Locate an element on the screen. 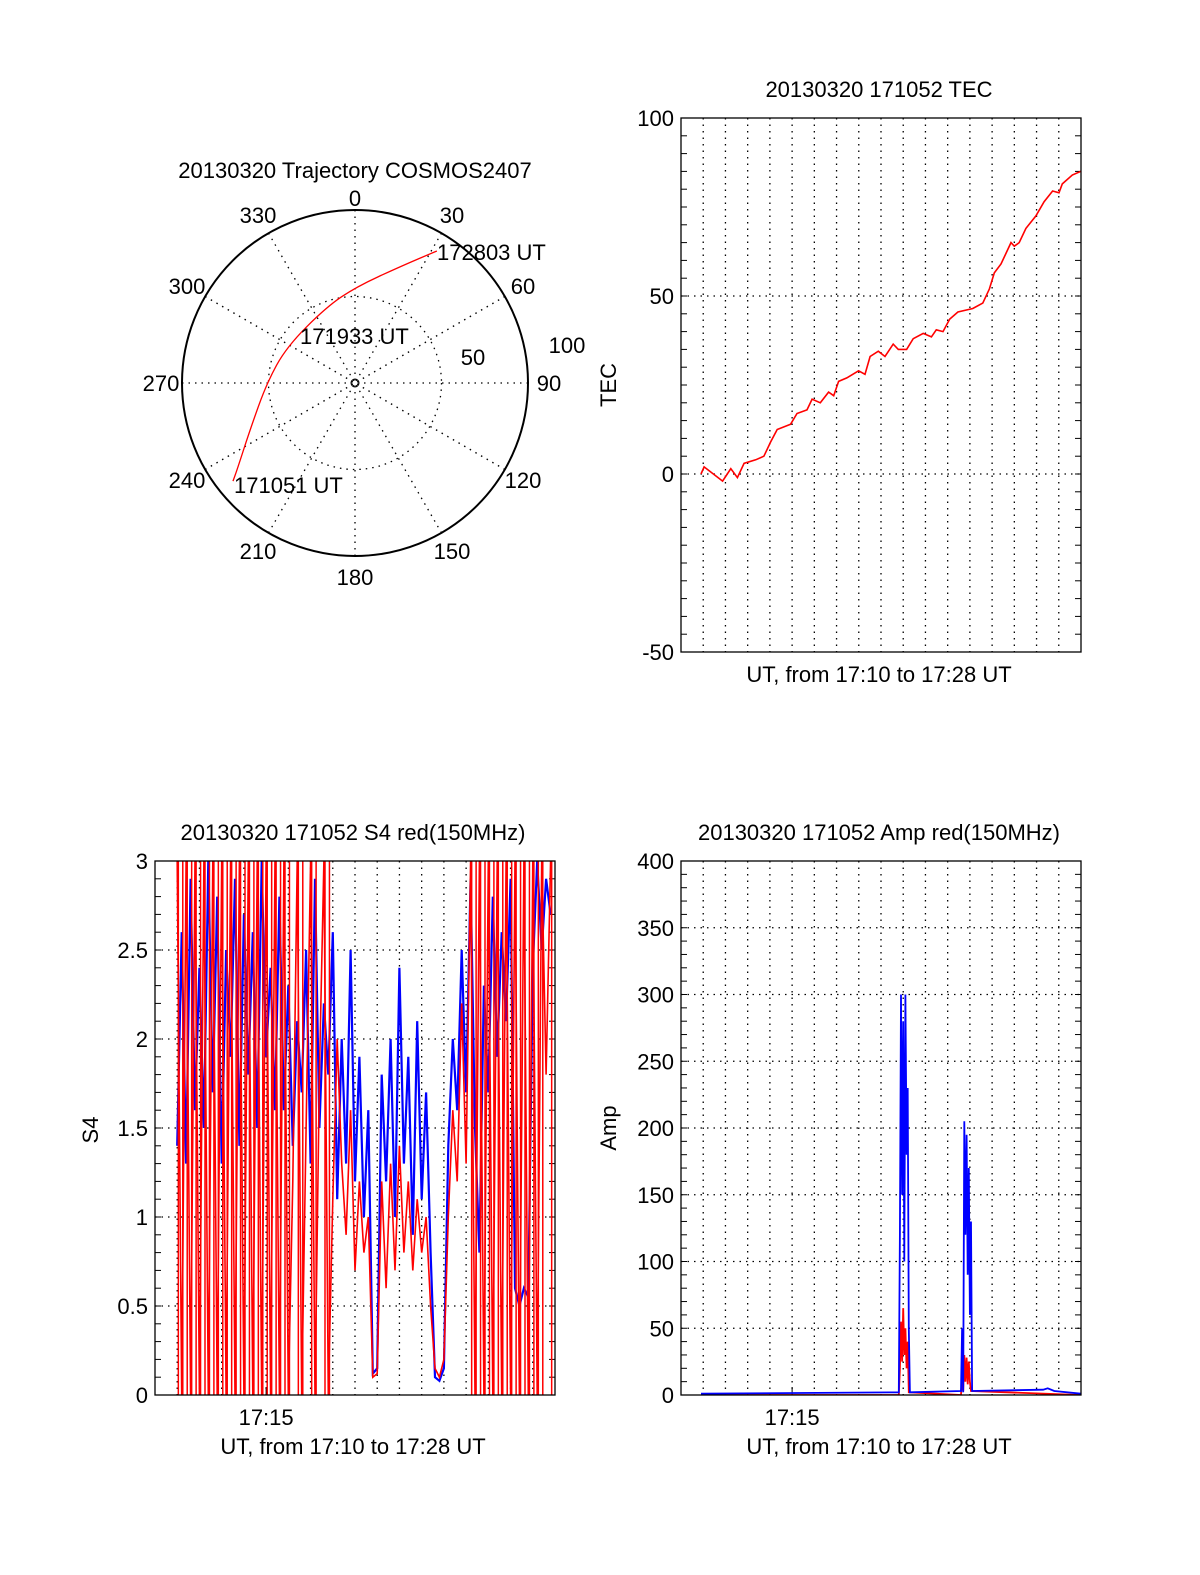  s4-ytick-label: 2.5 is located at coordinates (132, 950).